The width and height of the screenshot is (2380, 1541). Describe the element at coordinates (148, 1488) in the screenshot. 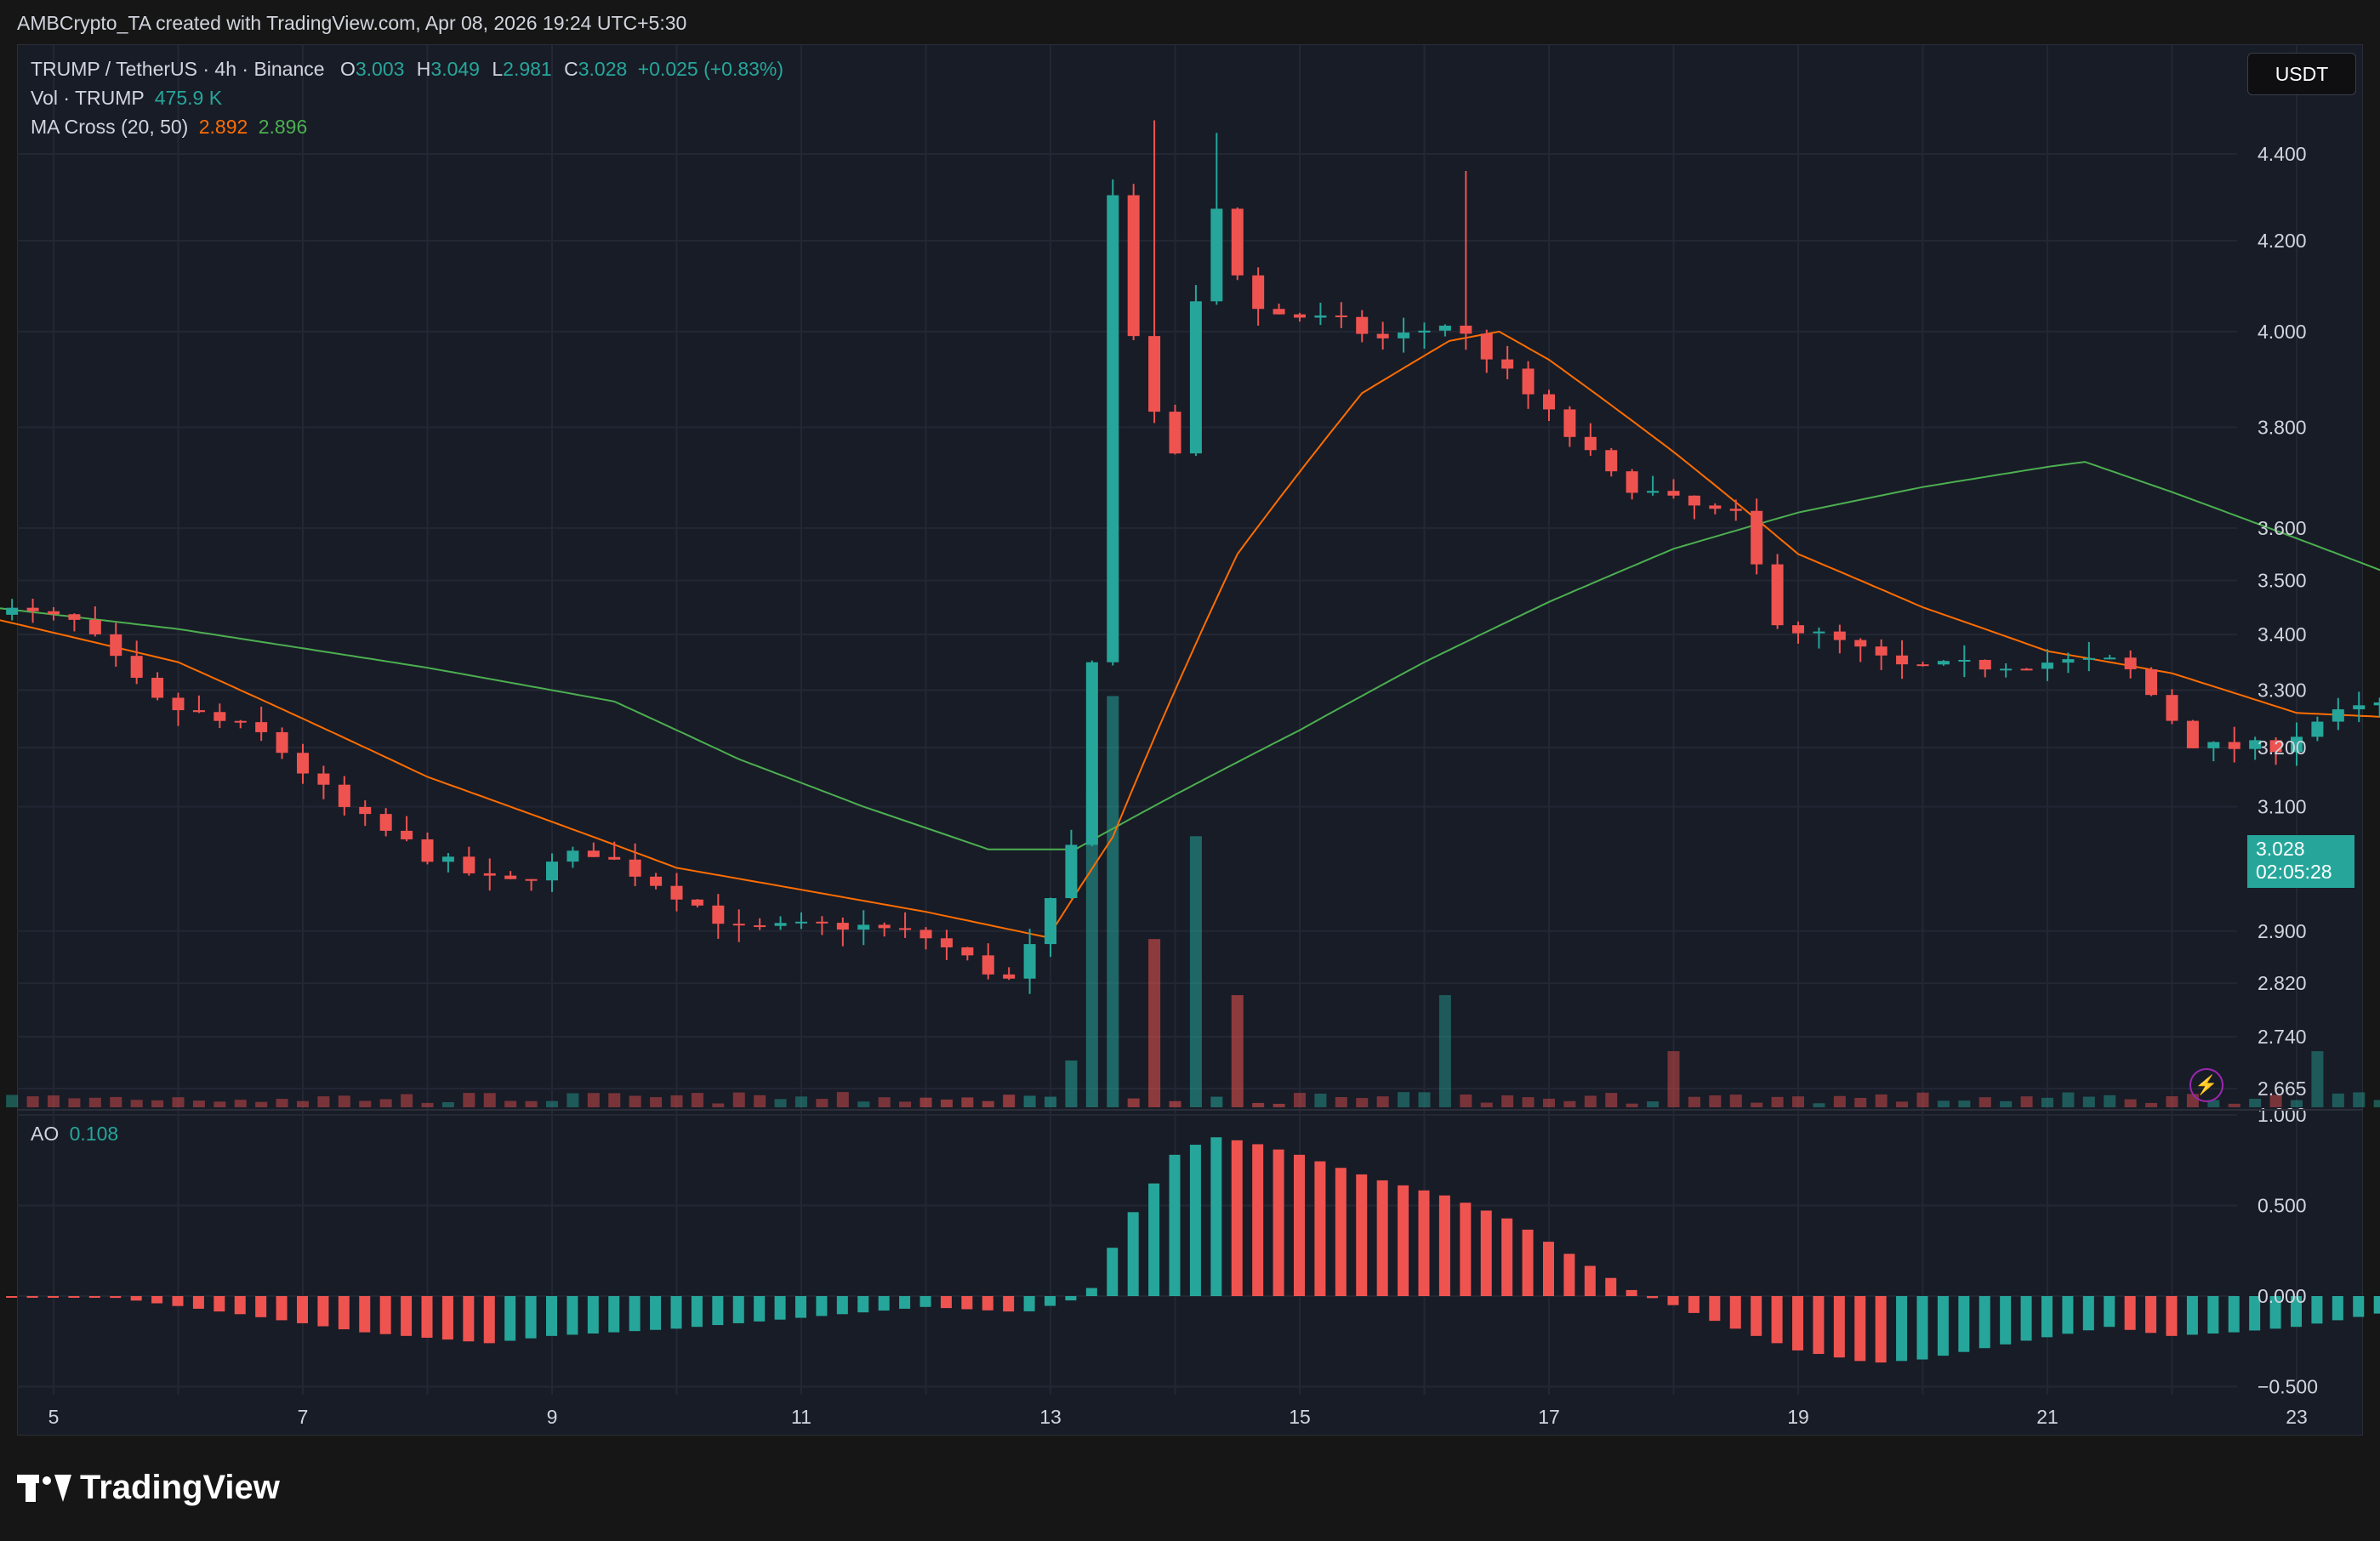

I see `tradingview-logo: TradingView` at that location.